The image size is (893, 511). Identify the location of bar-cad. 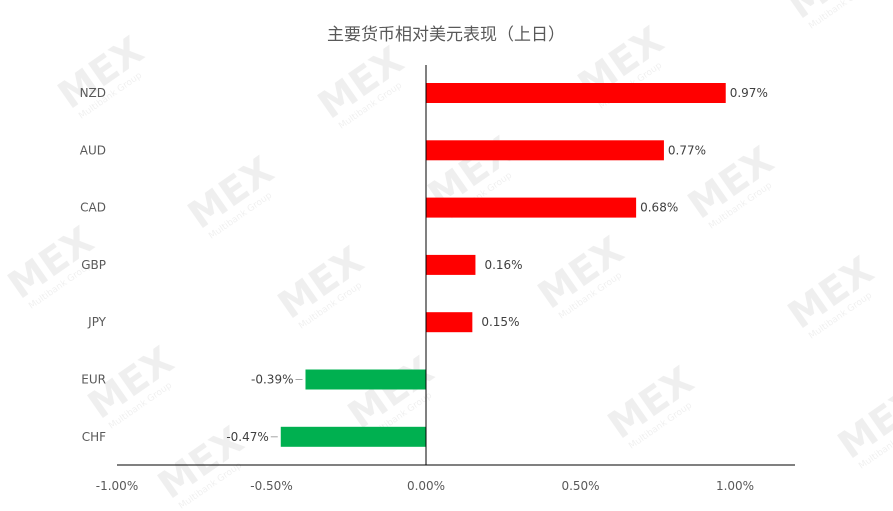
(531, 207).